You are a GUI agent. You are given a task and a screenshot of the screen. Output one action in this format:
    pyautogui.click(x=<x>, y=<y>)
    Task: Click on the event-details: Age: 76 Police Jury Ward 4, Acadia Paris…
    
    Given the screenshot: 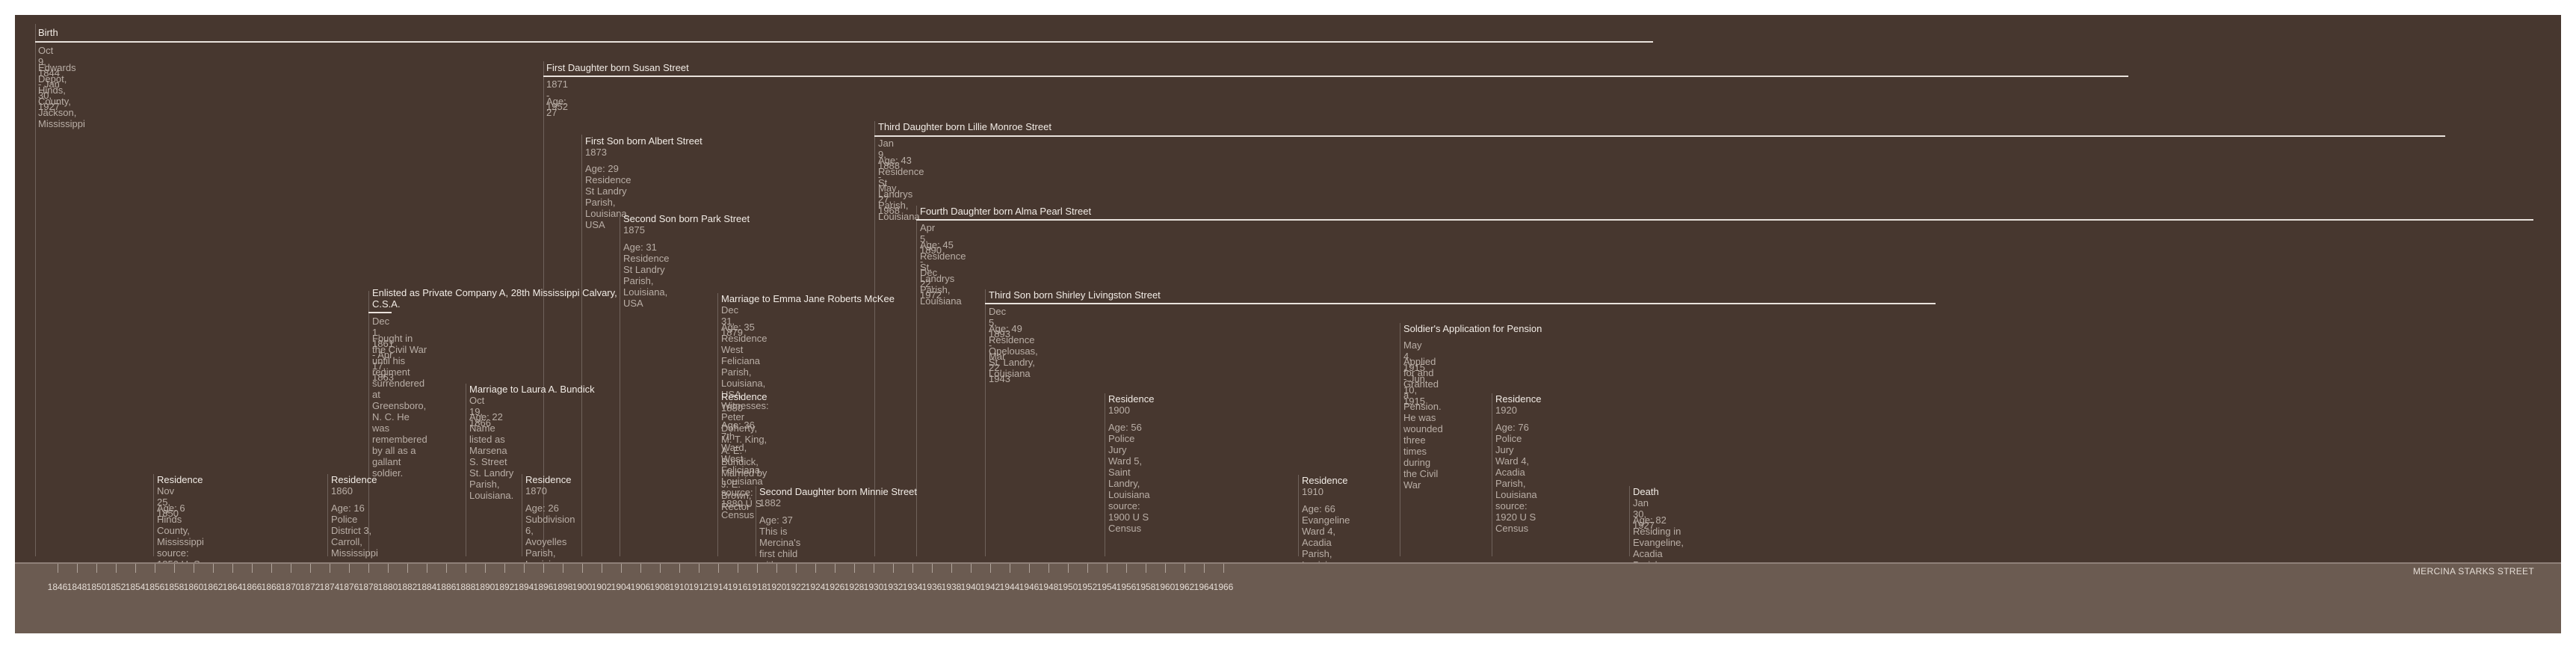 What is the action you would take?
    pyautogui.click(x=1516, y=478)
    